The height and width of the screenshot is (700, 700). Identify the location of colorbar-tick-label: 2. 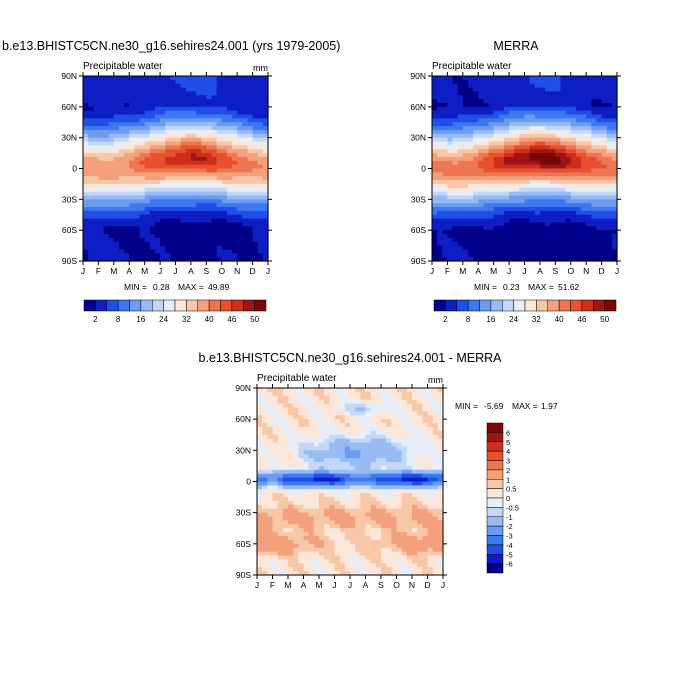
(95, 319).